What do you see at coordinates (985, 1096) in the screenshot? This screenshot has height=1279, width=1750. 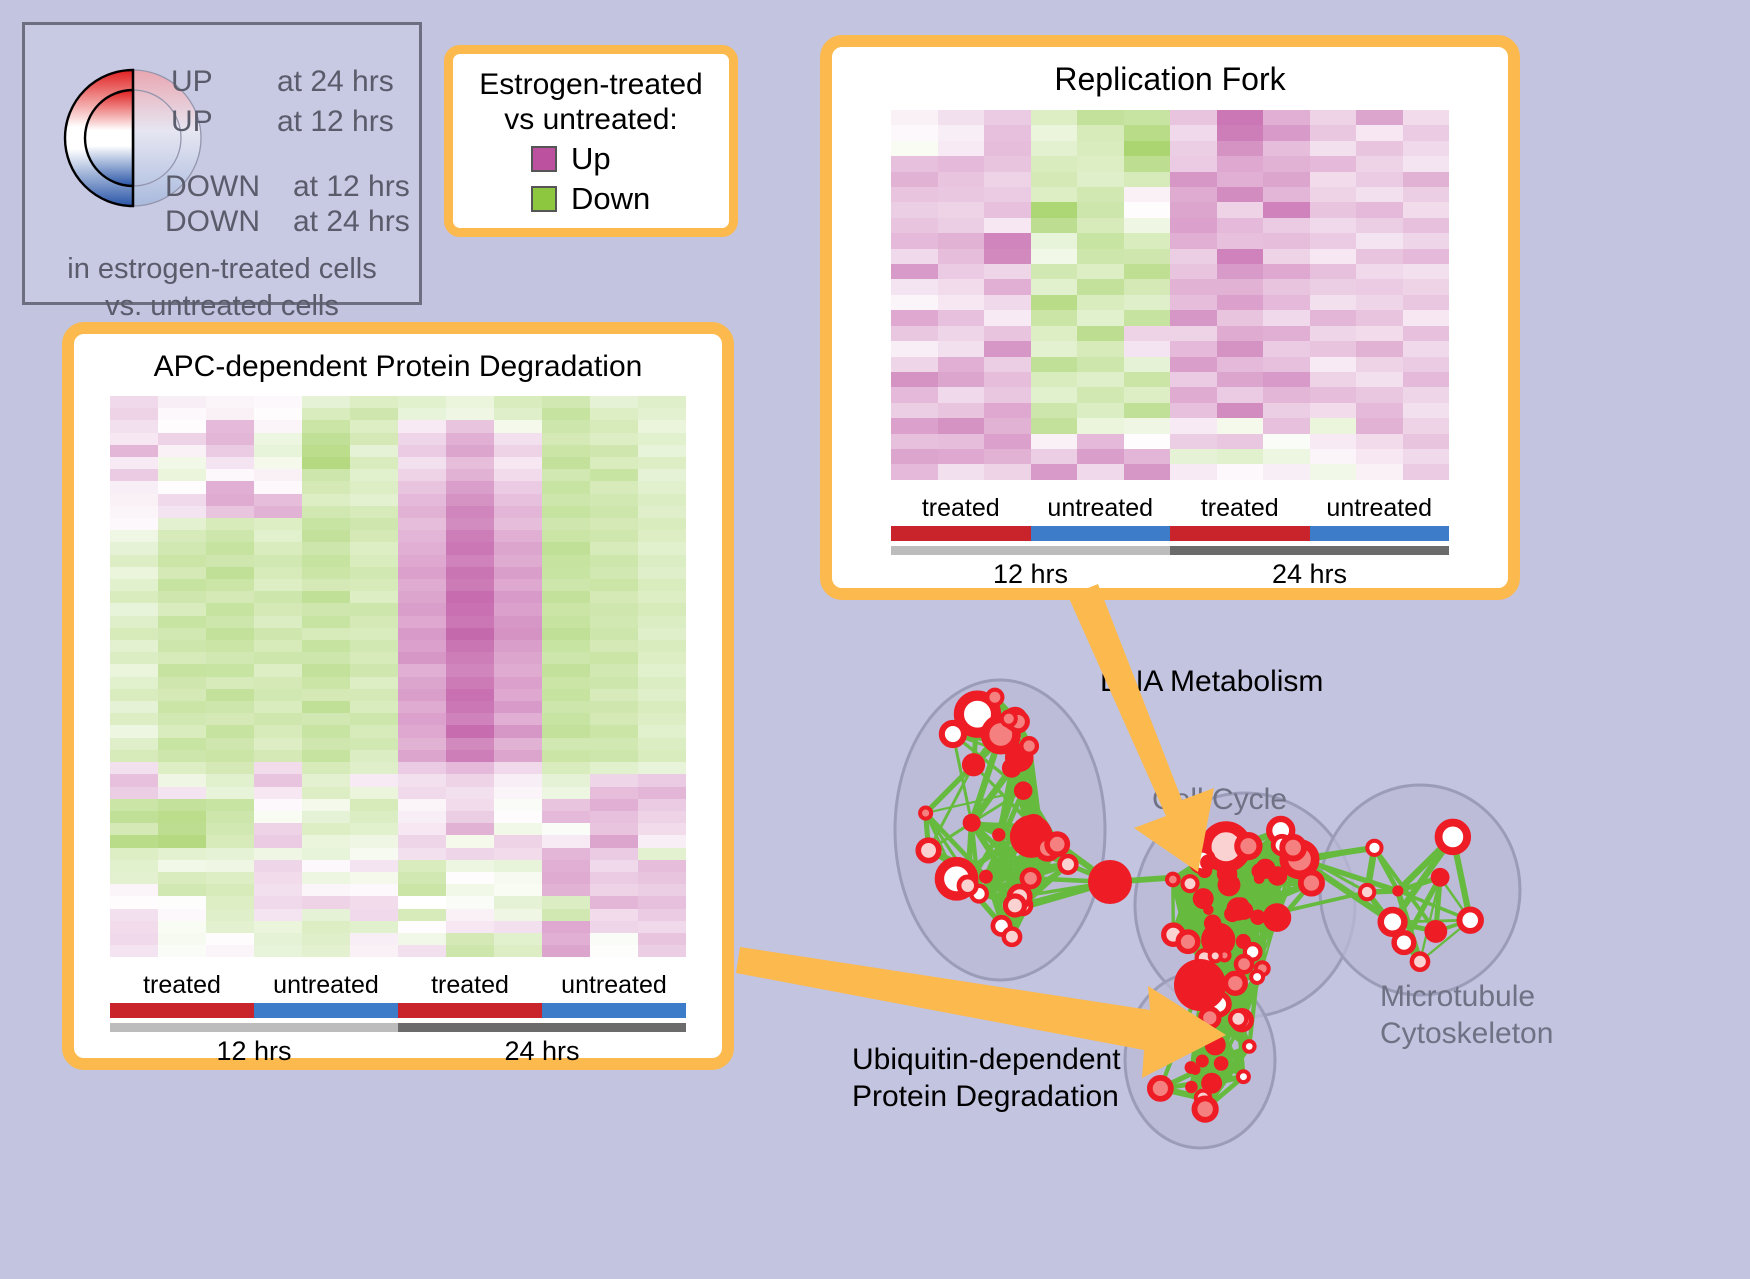 I see `cluster-label-ubiquitin-line-2: Protein Degradation` at bounding box center [985, 1096].